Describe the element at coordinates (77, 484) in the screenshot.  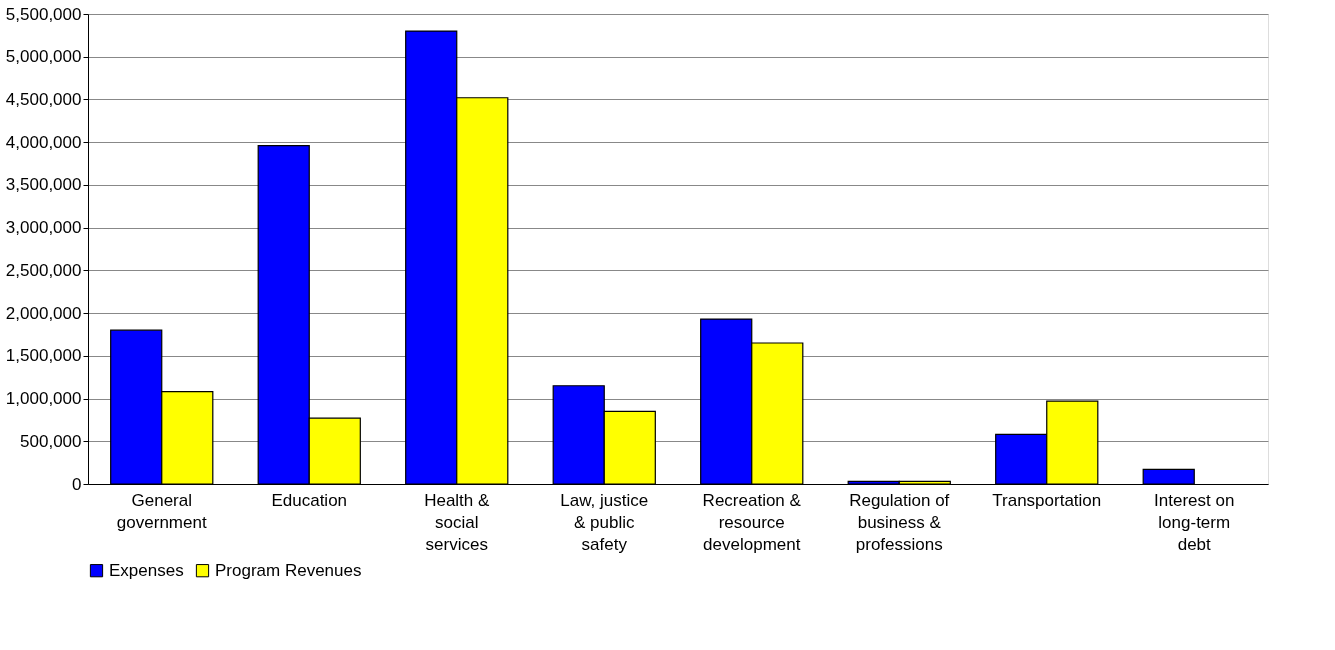
I see `y-tick-label: 0` at that location.